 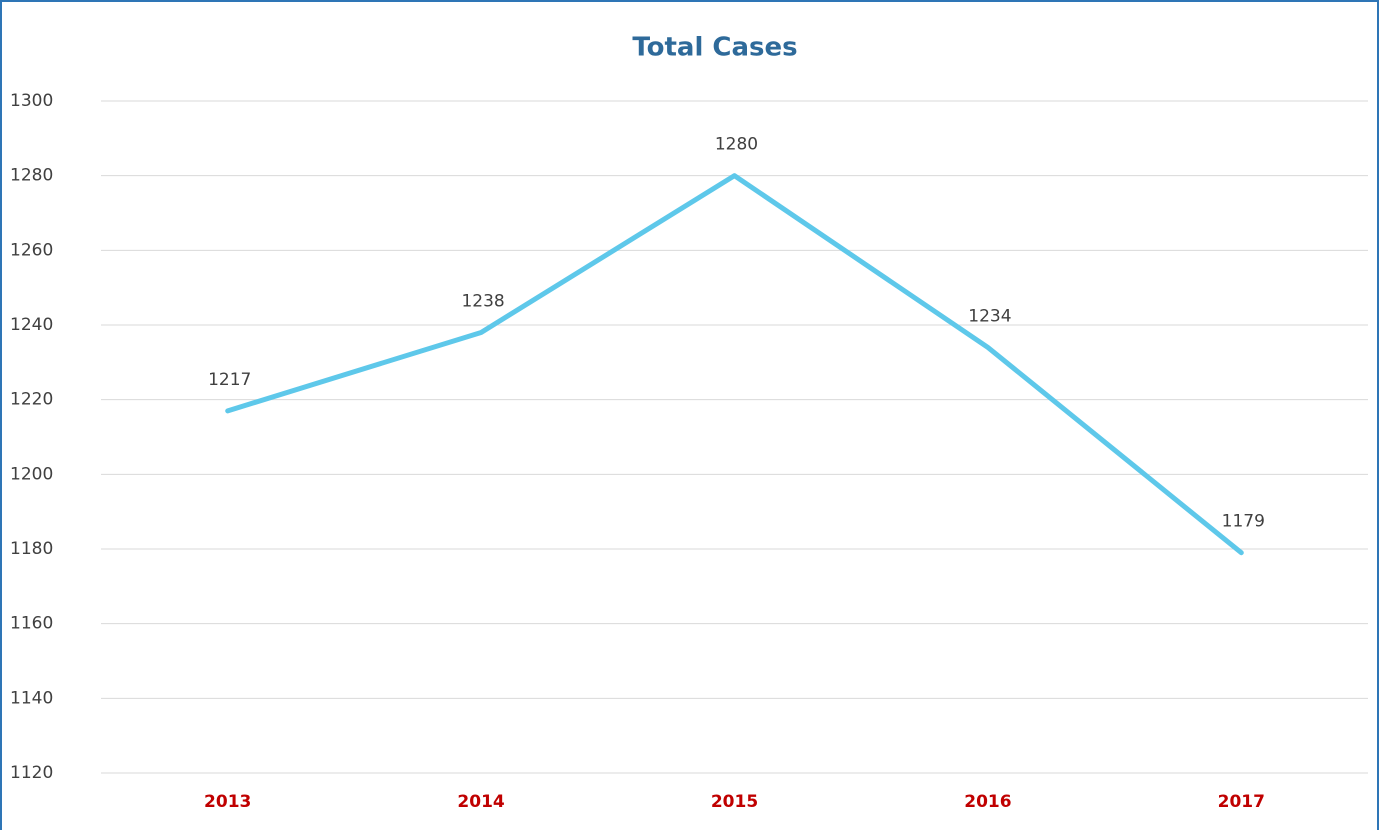 What do you see at coordinates (989, 316) in the screenshot?
I see `data-label: 1234` at bounding box center [989, 316].